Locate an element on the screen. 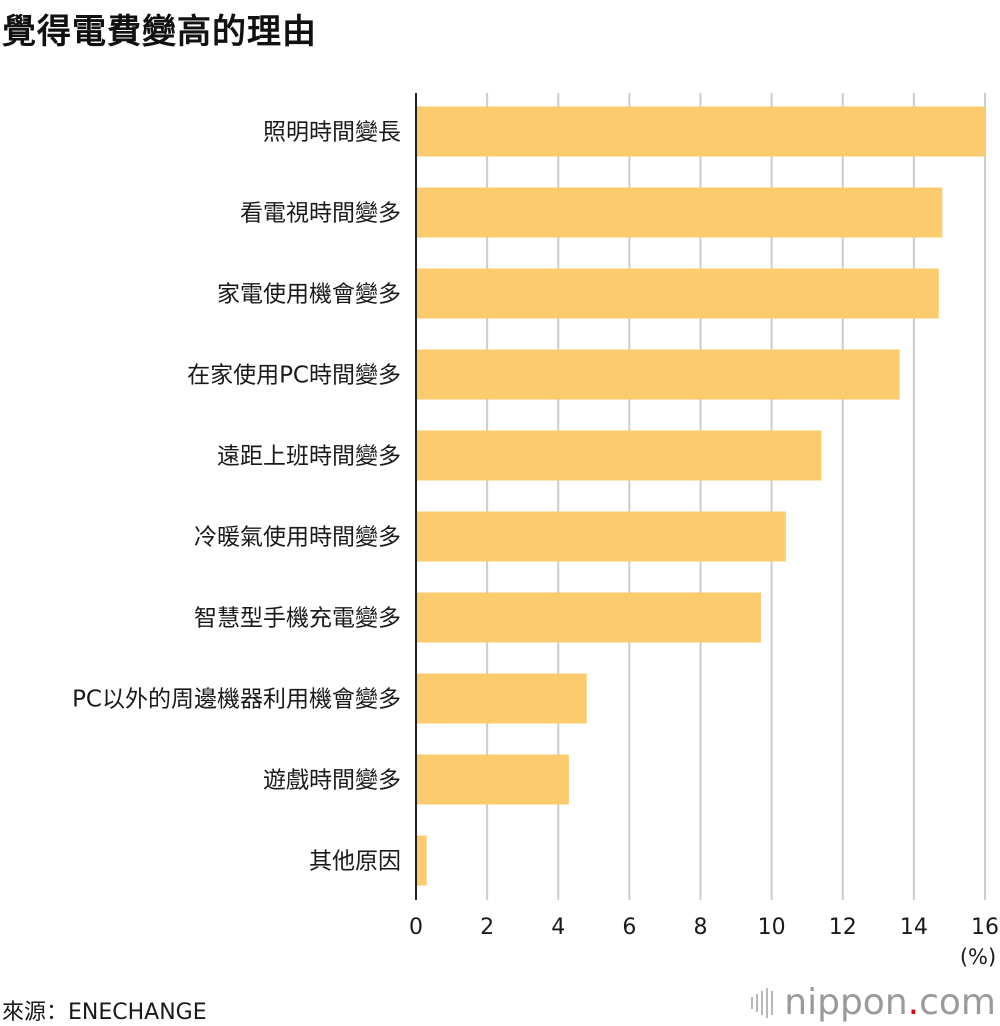 The image size is (1000, 1026). category-label: 在家使用PC時間變多 is located at coordinates (294, 376).